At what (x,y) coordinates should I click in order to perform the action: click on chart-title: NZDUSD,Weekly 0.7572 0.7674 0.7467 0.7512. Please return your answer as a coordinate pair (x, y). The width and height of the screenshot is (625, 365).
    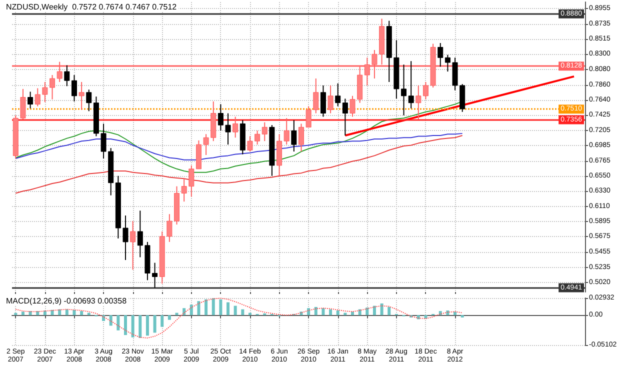
    Looking at the image, I should click on (92, 7).